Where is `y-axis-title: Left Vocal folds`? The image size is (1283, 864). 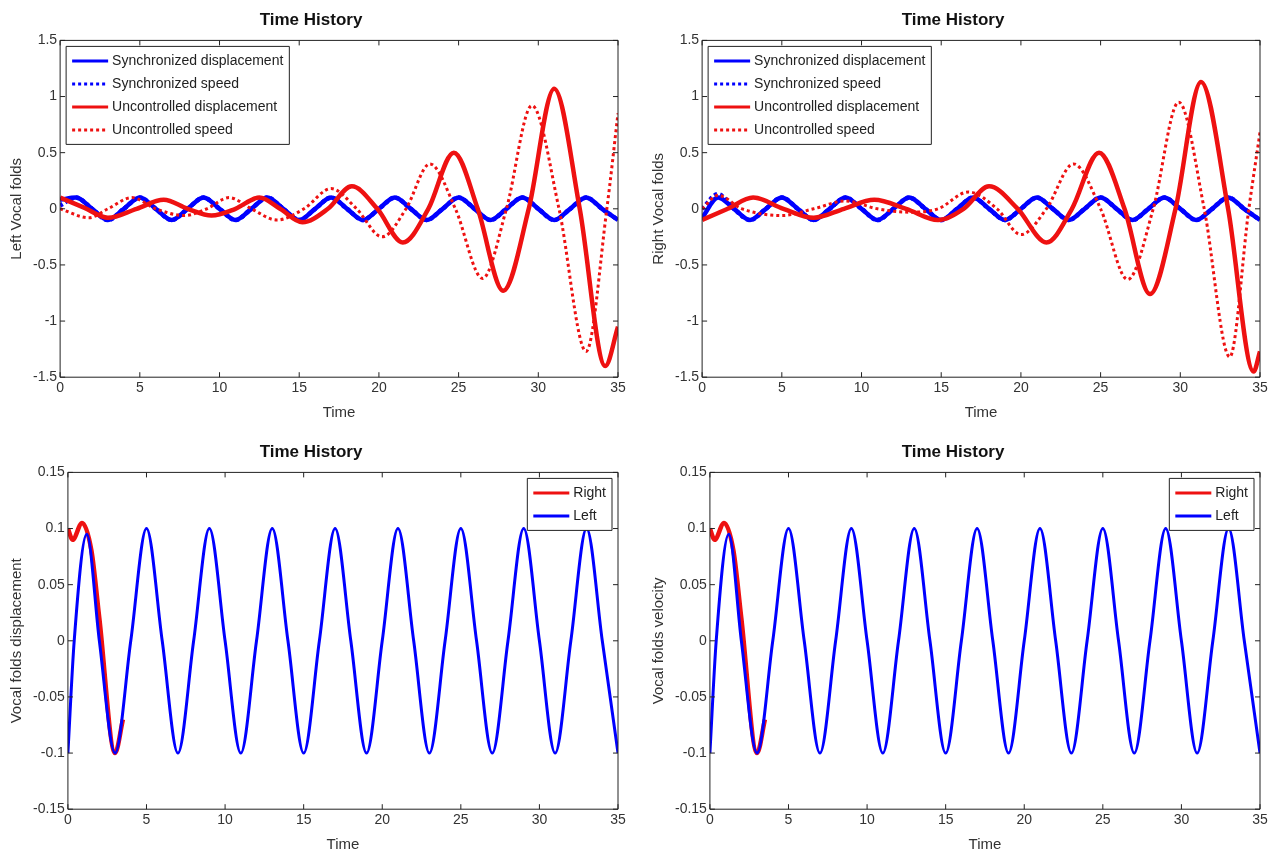
y-axis-title: Left Vocal folds is located at coordinates (16, 208).